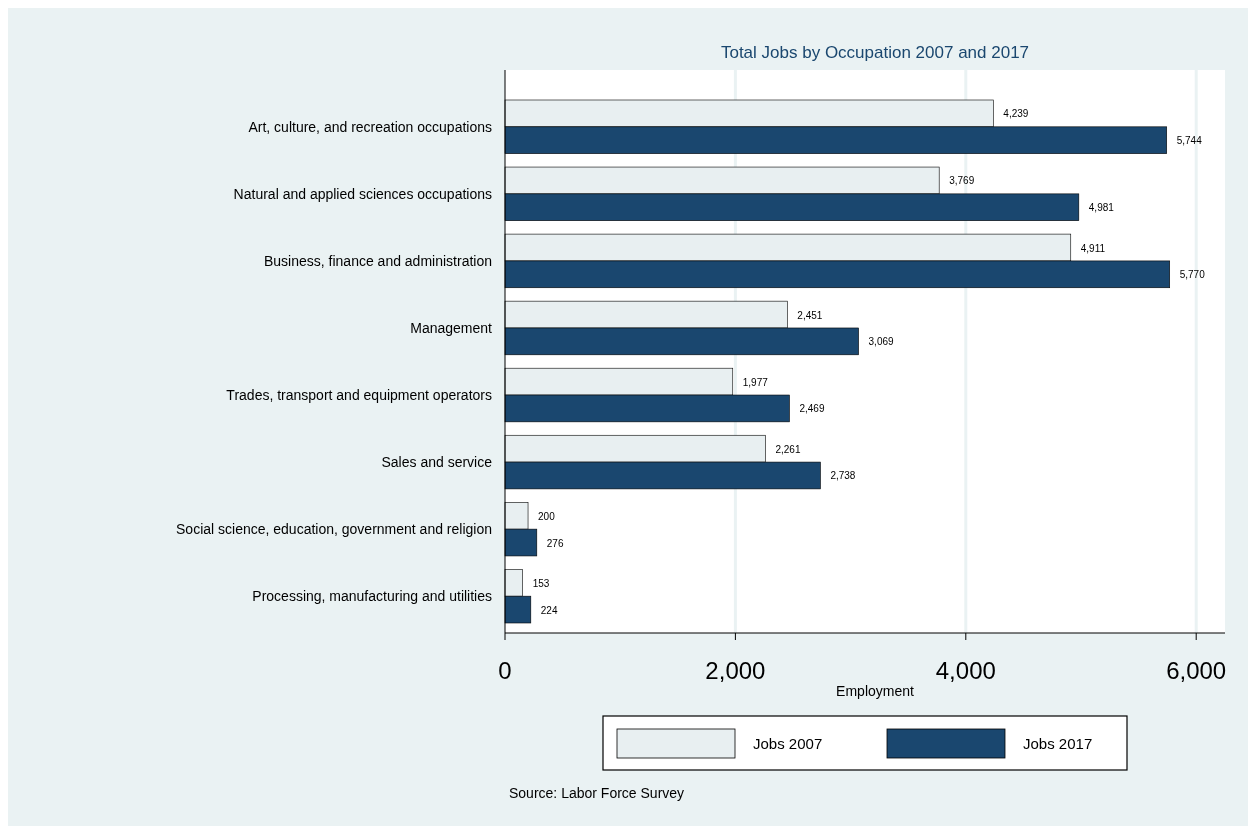 The height and width of the screenshot is (834, 1256). Describe the element at coordinates (362, 193) in the screenshot. I see `y-tick-label: Natural and applied sciences occupations` at that location.